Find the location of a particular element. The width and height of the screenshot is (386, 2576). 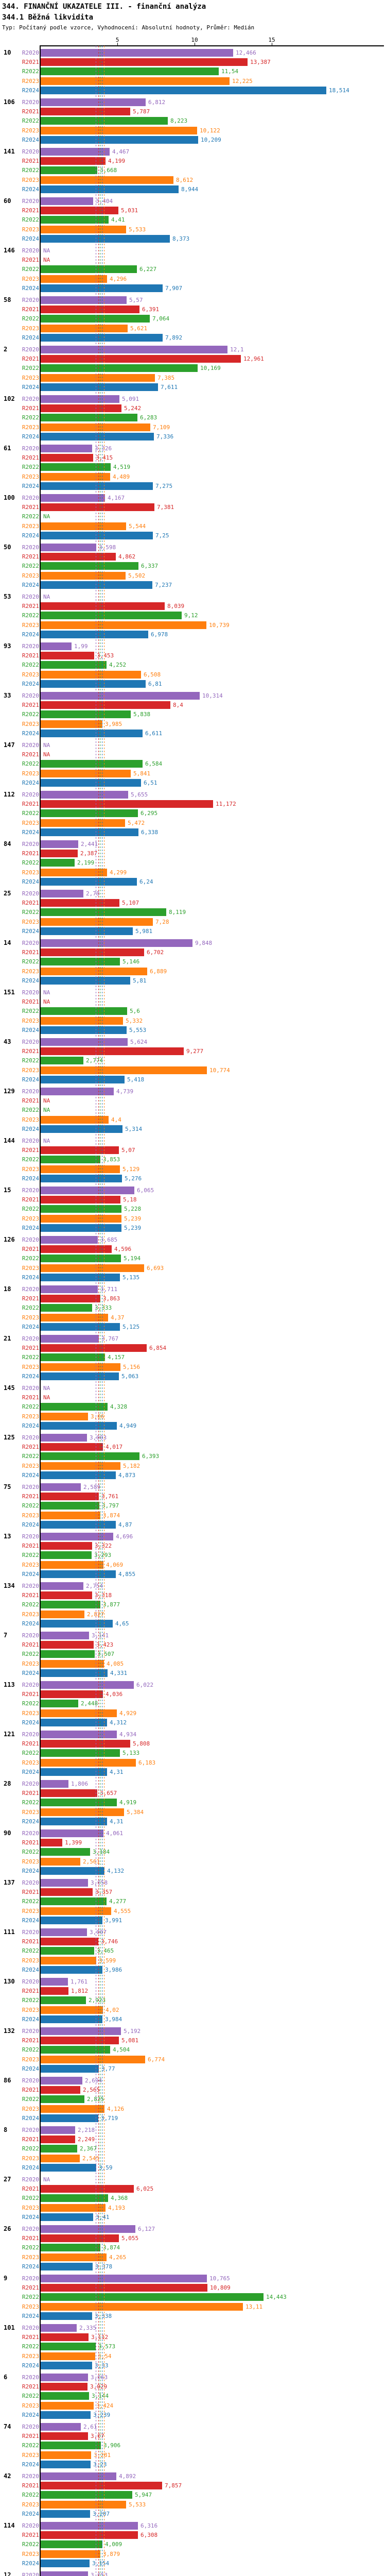

bar-value-label: 3,991 is located at coordinates (114, 1920).